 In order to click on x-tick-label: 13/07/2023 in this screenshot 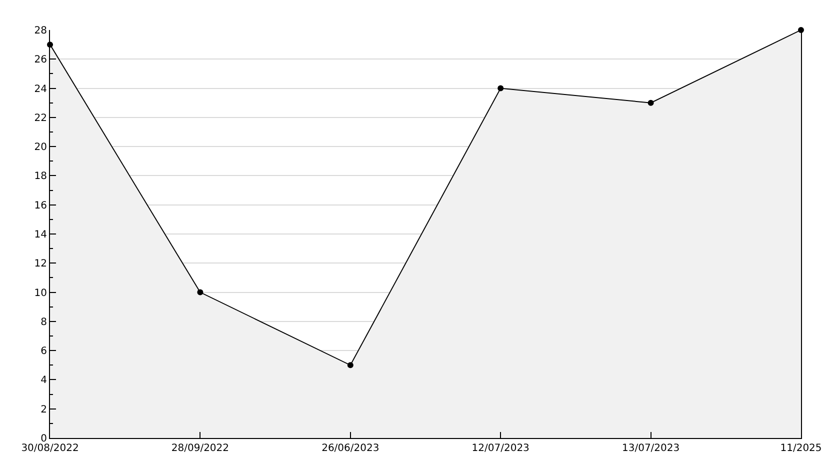, I will do `click(651, 448)`.